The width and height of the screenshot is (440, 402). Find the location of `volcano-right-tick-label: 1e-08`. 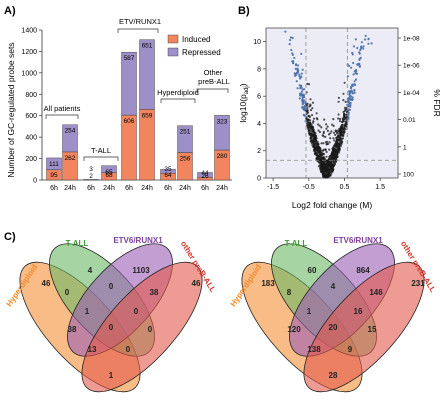

volcano-right-tick-label: 1e-08 is located at coordinates (411, 39).